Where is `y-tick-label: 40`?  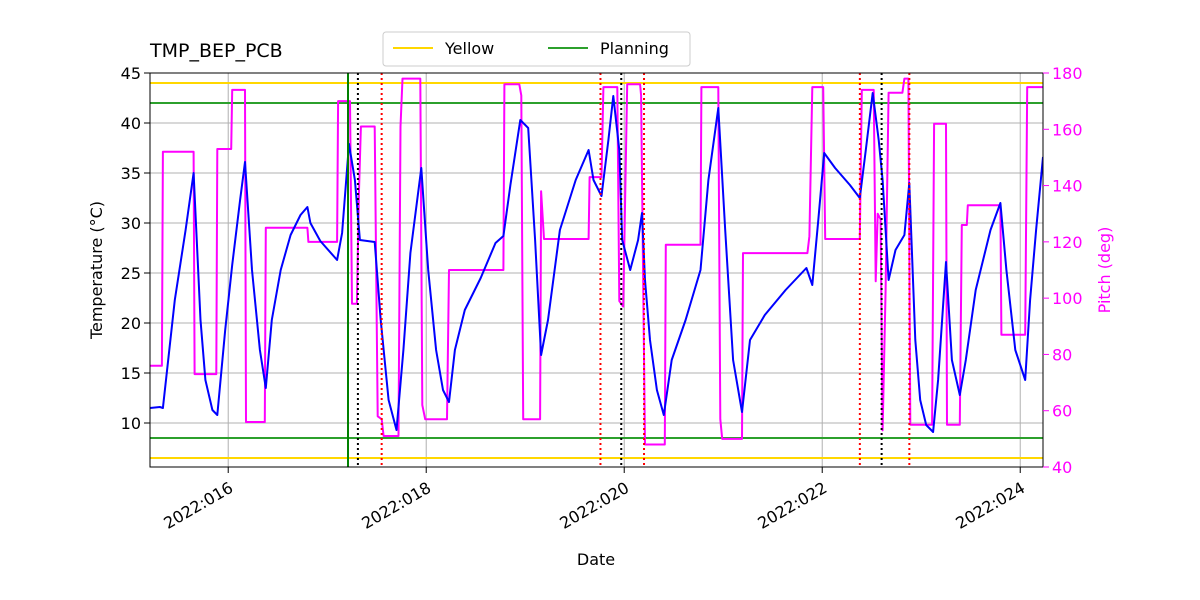 y-tick-label: 40 is located at coordinates (131, 123).